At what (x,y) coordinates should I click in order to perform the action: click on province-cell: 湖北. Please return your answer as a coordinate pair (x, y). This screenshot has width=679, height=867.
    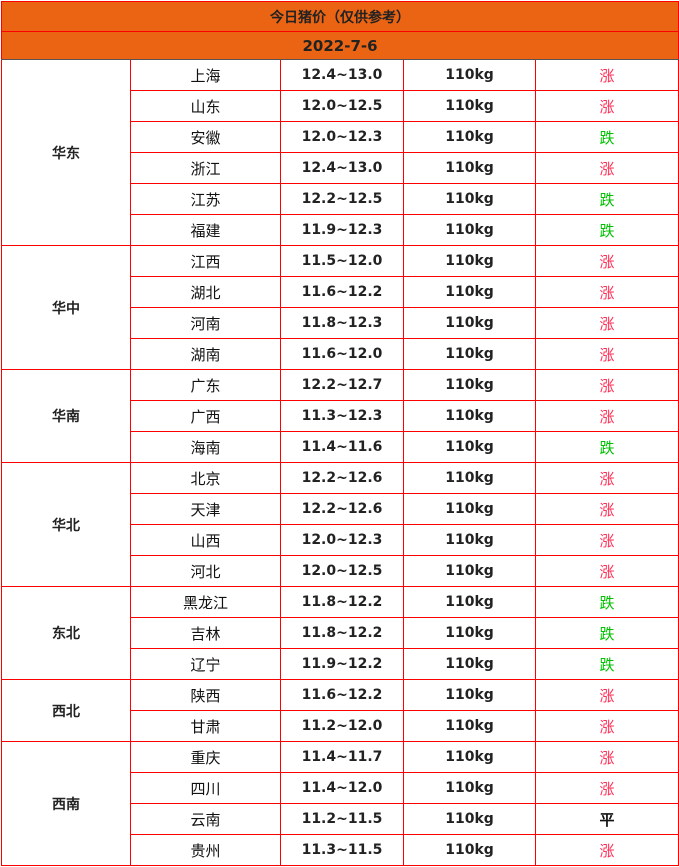
    Looking at the image, I should click on (205, 292).